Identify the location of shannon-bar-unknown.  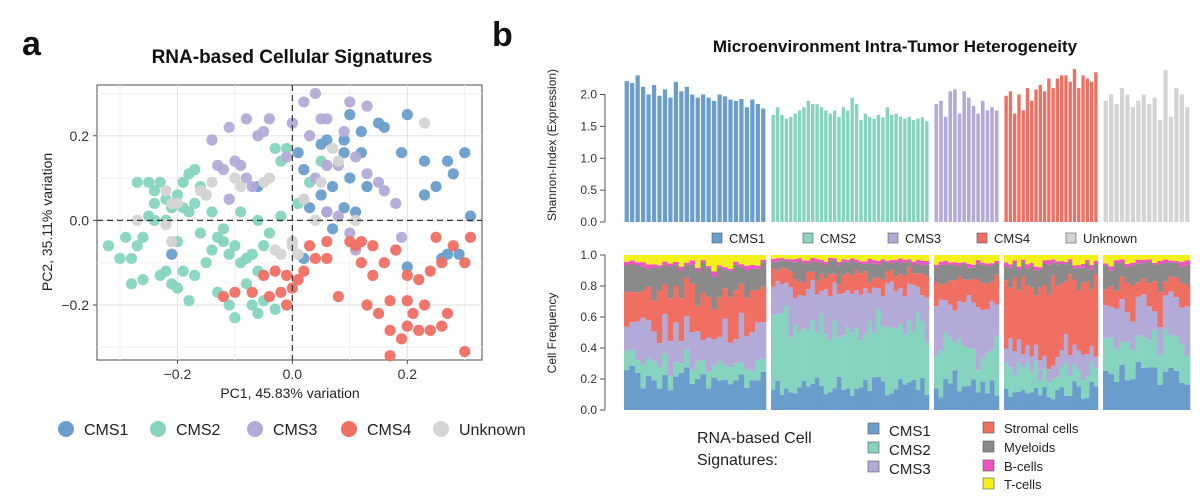
(1133, 164).